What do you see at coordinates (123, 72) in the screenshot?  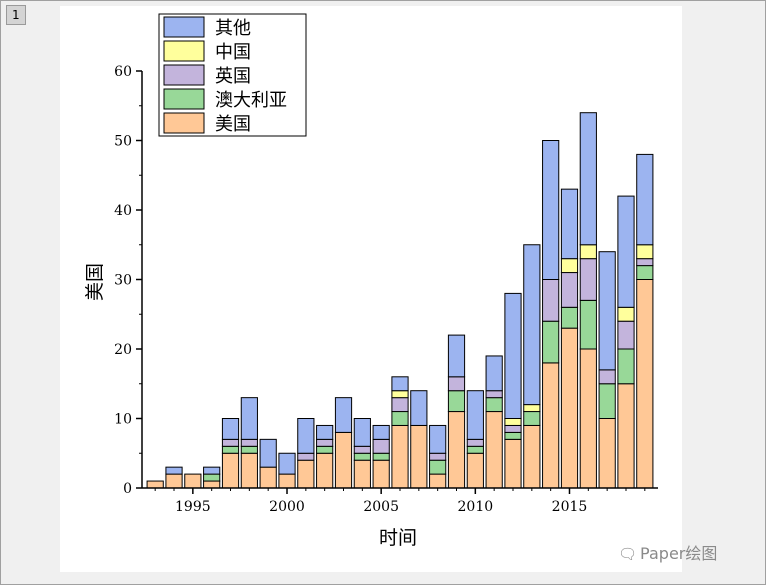 I see `y-tick-label: 60` at bounding box center [123, 72].